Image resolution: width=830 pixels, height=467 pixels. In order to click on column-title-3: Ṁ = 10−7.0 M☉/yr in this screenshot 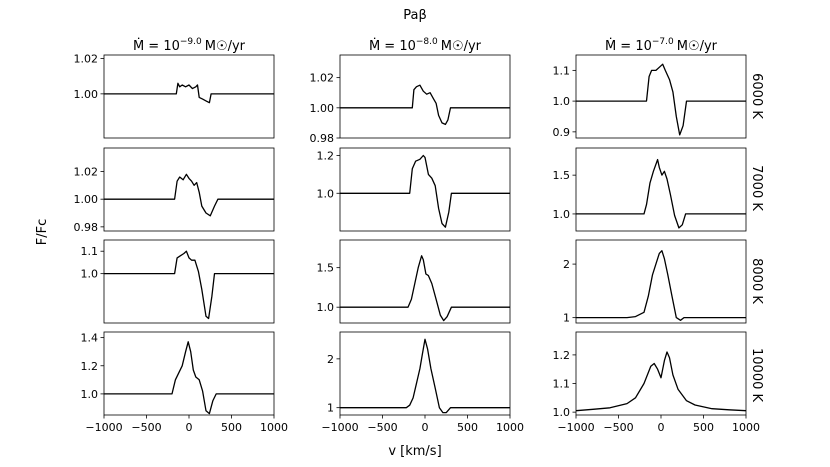, I will do `click(661, 45)`.